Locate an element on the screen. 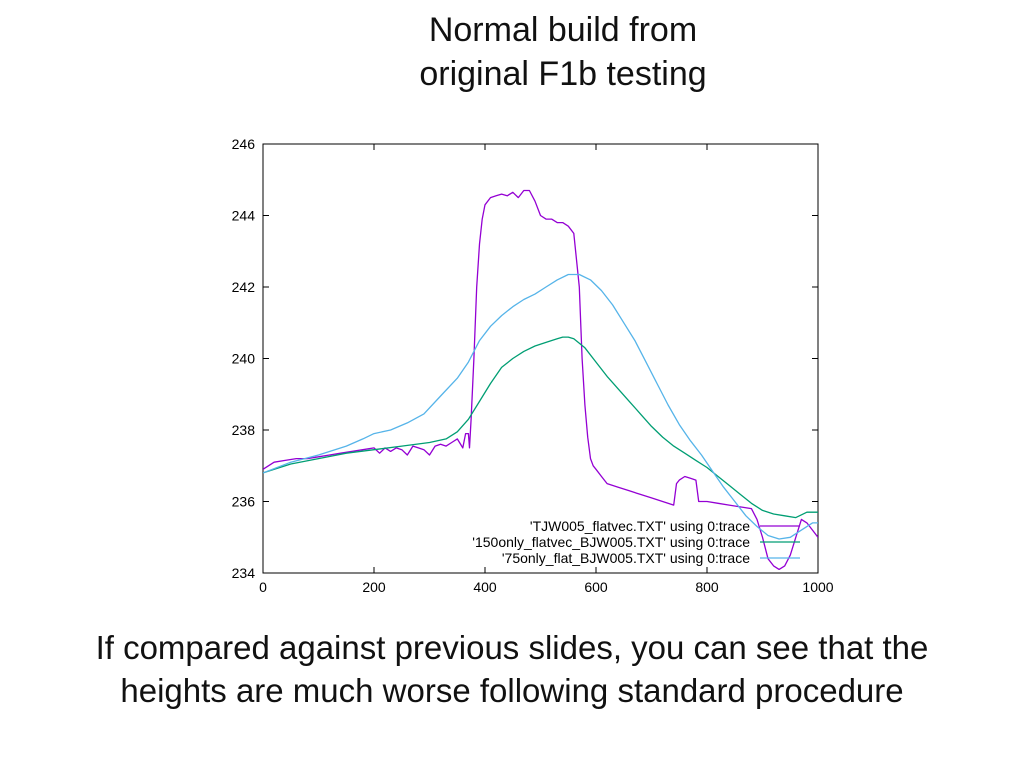 This screenshot has width=1024, height=768. y-tick-label: 246 is located at coordinates (244, 144).